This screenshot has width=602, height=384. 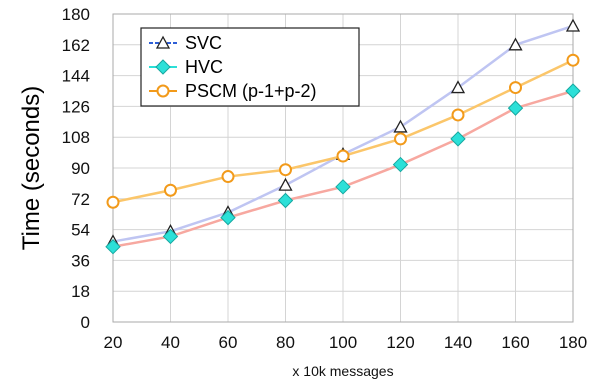 I want to click on legend-box, so click(x=250, y=67).